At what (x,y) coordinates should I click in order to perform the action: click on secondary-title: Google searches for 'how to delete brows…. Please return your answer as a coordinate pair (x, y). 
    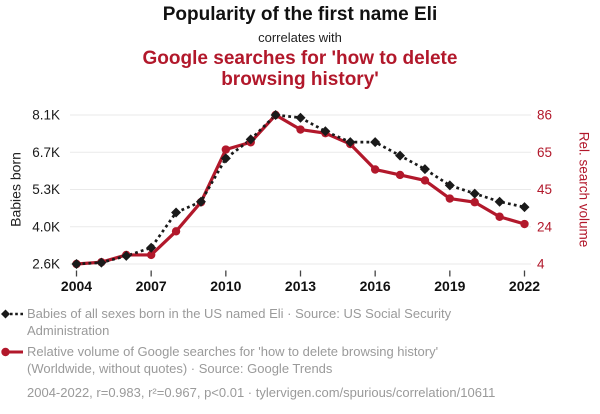
    Looking at the image, I should click on (300, 69).